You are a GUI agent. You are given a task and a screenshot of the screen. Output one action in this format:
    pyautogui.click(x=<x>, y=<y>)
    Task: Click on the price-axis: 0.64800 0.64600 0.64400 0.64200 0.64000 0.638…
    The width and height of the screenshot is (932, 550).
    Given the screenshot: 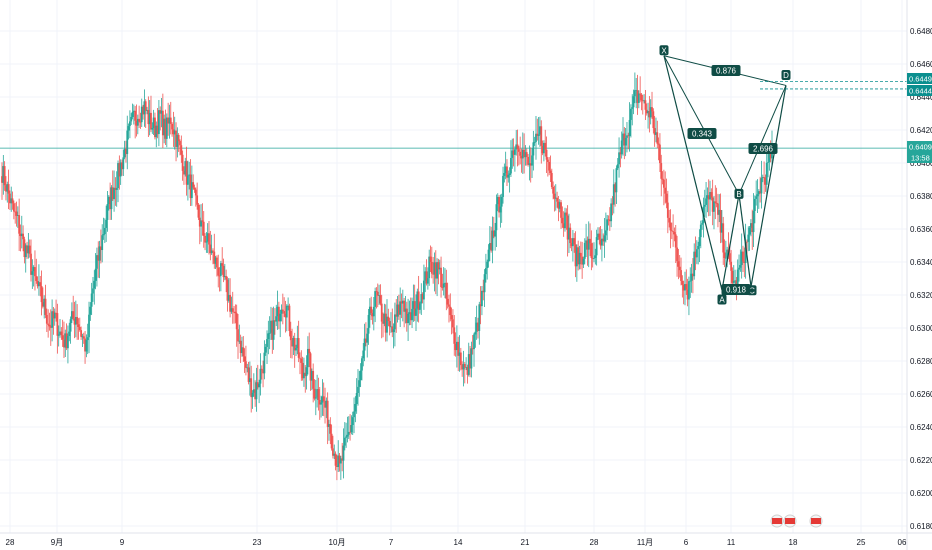 What is the action you would take?
    pyautogui.click(x=921, y=279)
    